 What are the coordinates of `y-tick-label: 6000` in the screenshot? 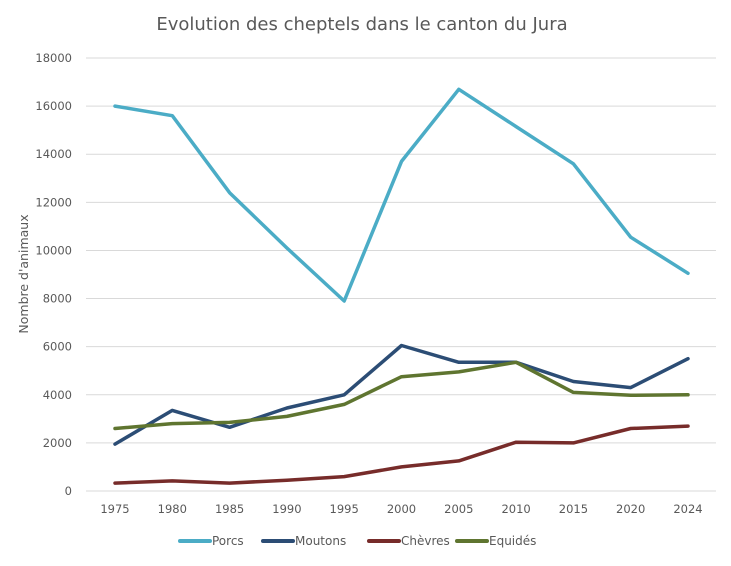 It's located at (57, 347).